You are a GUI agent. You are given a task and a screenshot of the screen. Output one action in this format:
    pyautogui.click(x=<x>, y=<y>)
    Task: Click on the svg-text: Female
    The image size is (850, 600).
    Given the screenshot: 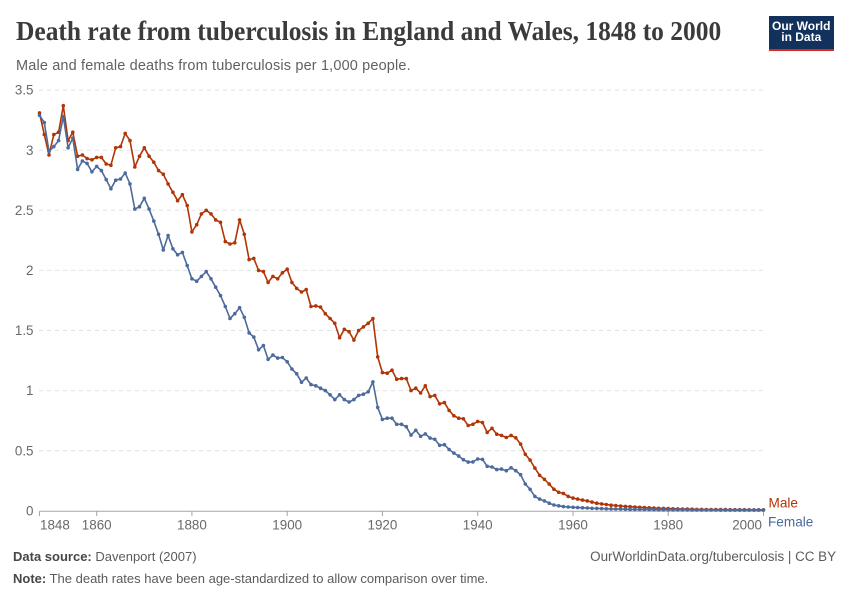 What is the action you would take?
    pyautogui.click(x=790, y=521)
    